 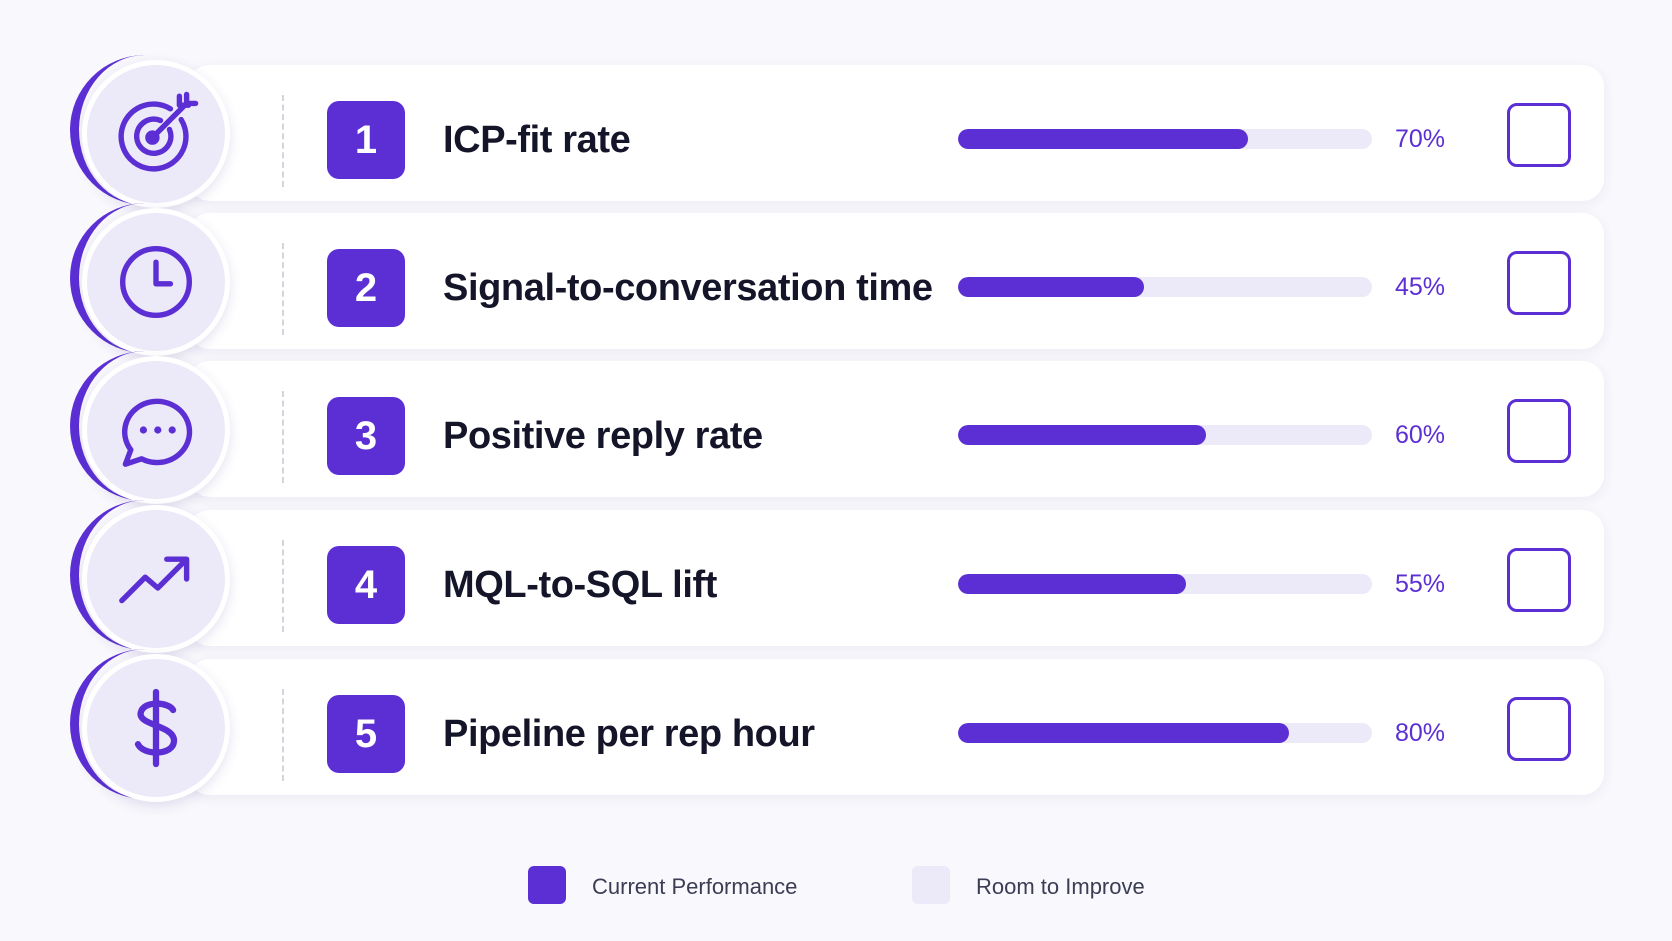 I want to click on value-label: 80%, so click(x=1420, y=733).